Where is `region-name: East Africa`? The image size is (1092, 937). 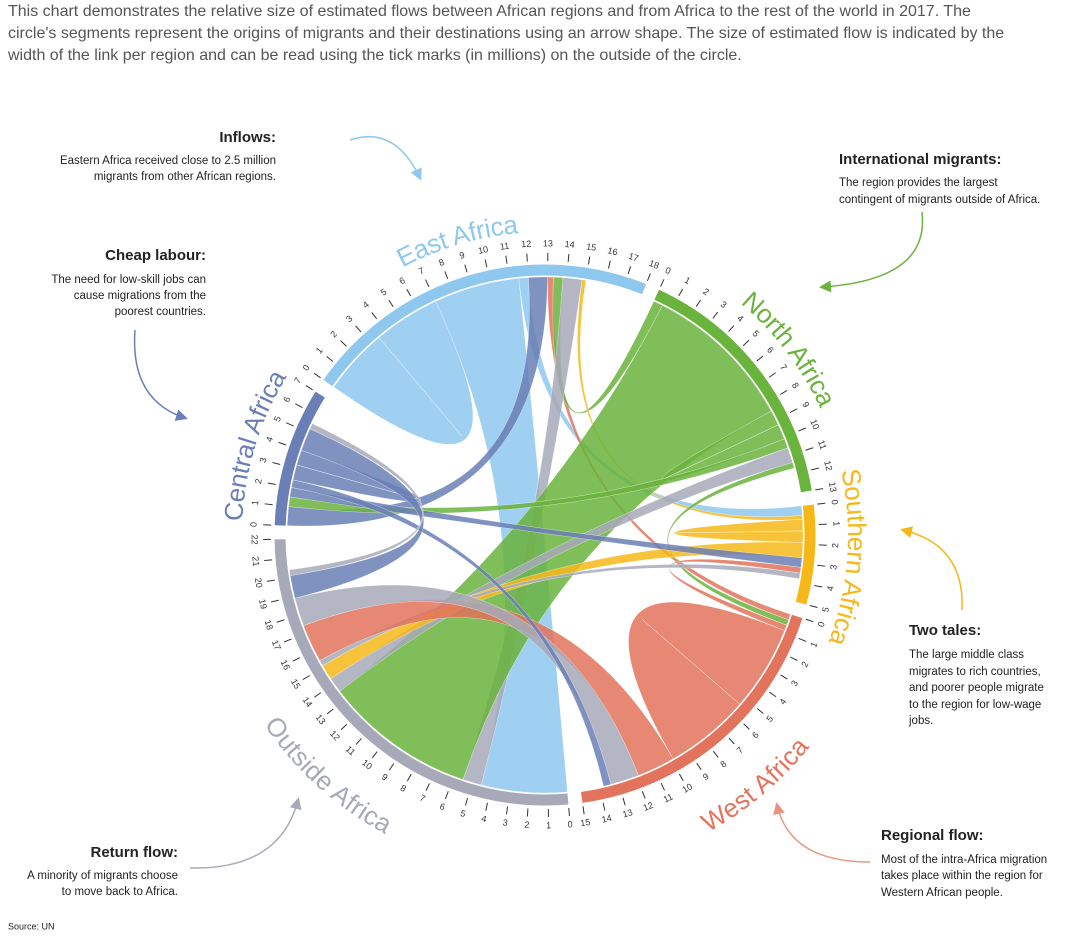 region-name: East Africa is located at coordinates (456, 241).